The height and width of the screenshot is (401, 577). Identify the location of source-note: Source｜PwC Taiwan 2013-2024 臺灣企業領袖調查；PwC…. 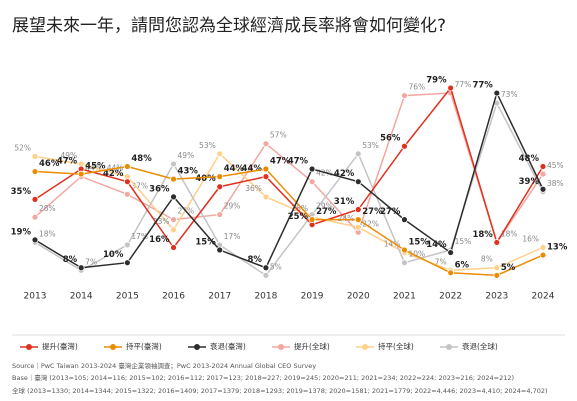
(164, 365).